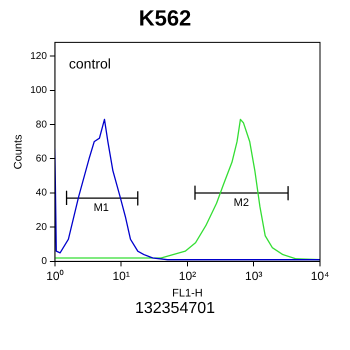 Image resolution: width=350 pixels, height=350 pixels. Describe the element at coordinates (241, 202) in the screenshot. I see `annotation: M2` at that location.